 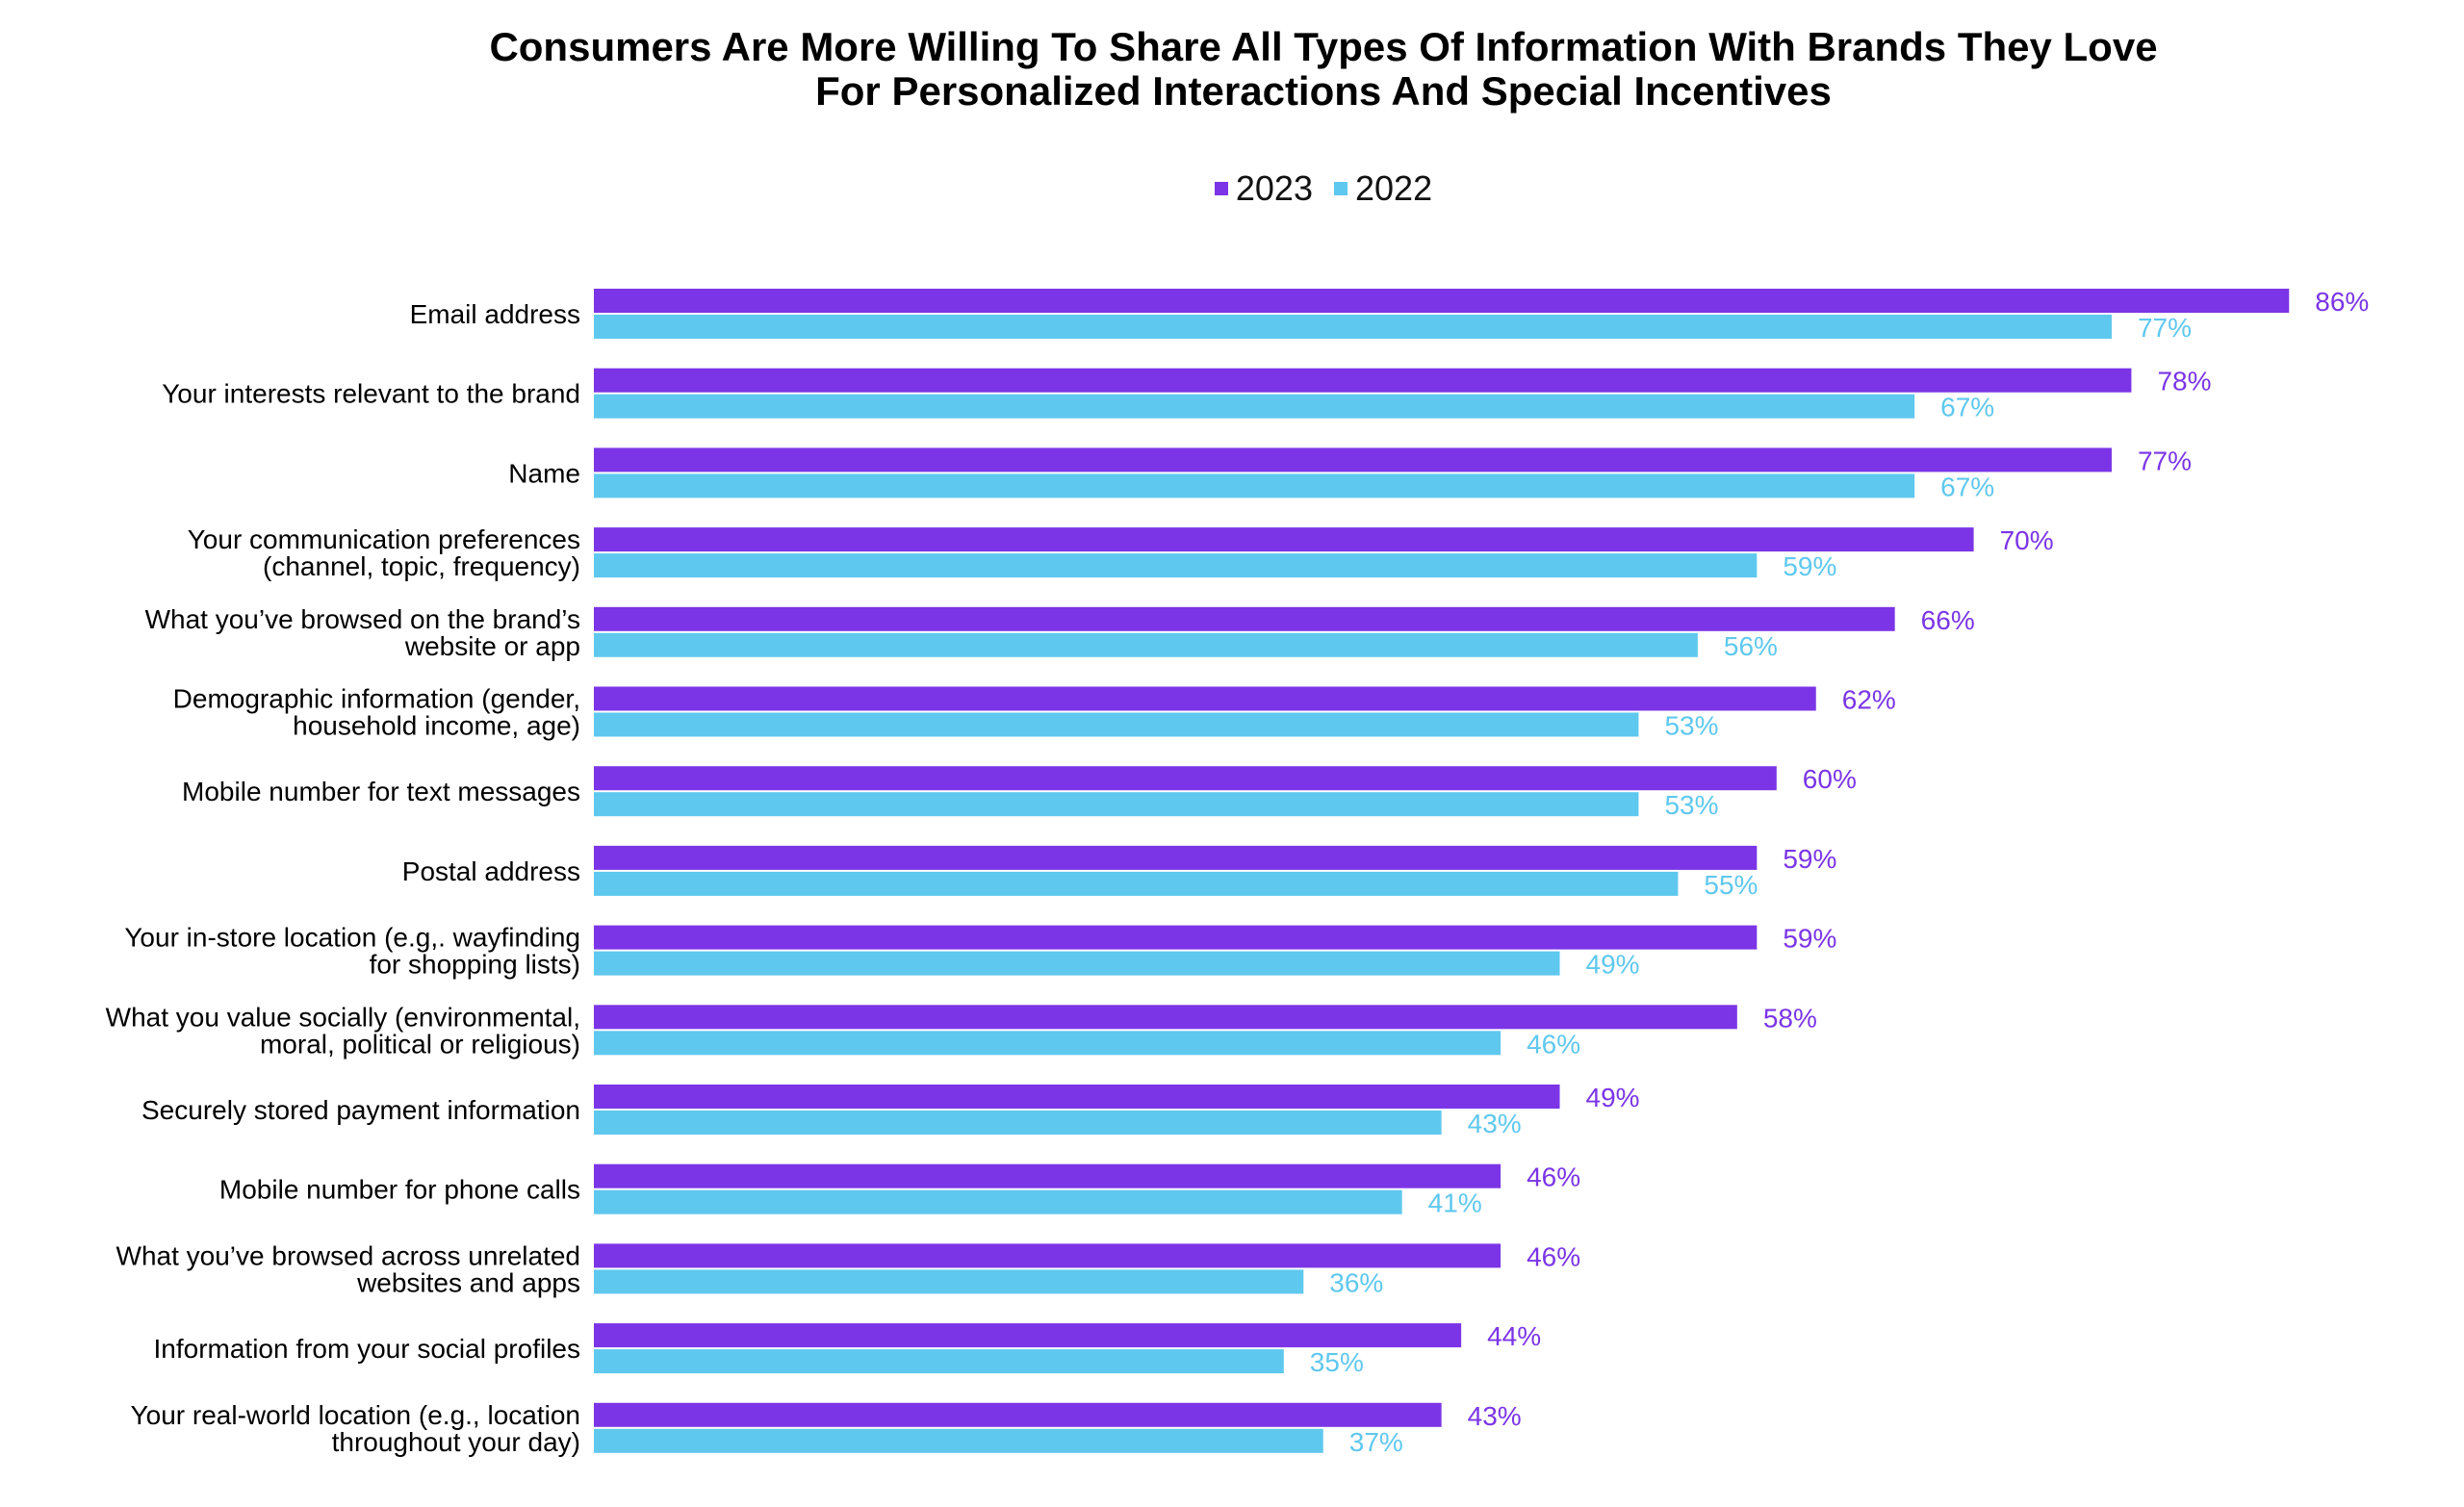 I want to click on value-label-2022: 43%, so click(x=1495, y=1123).